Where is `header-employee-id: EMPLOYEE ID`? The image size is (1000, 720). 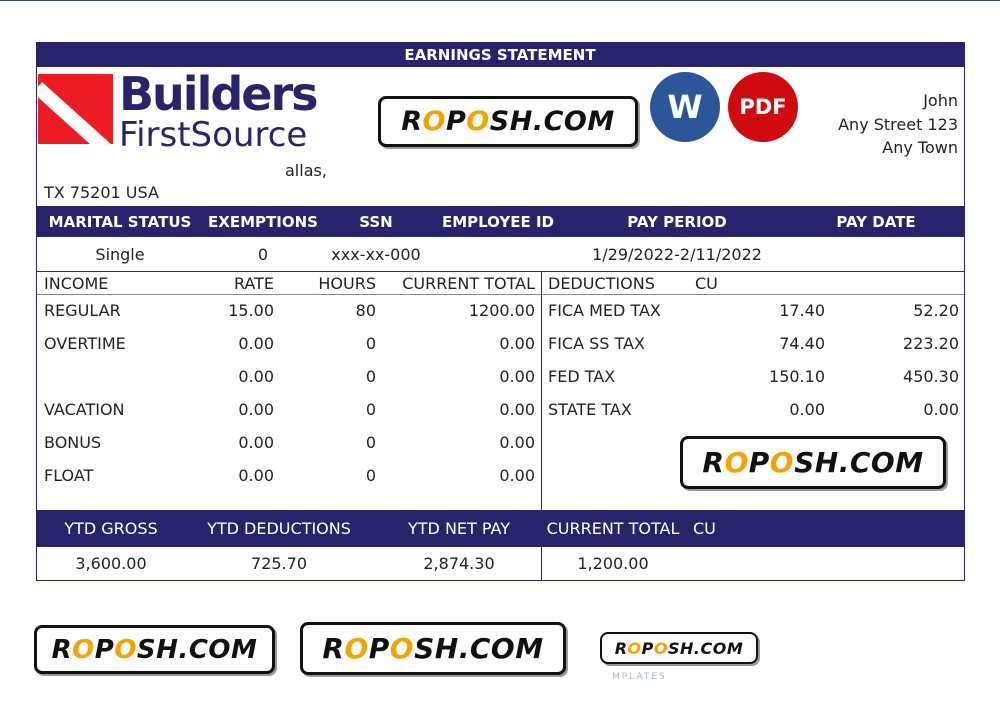
header-employee-id: EMPLOYEE ID is located at coordinates (498, 222).